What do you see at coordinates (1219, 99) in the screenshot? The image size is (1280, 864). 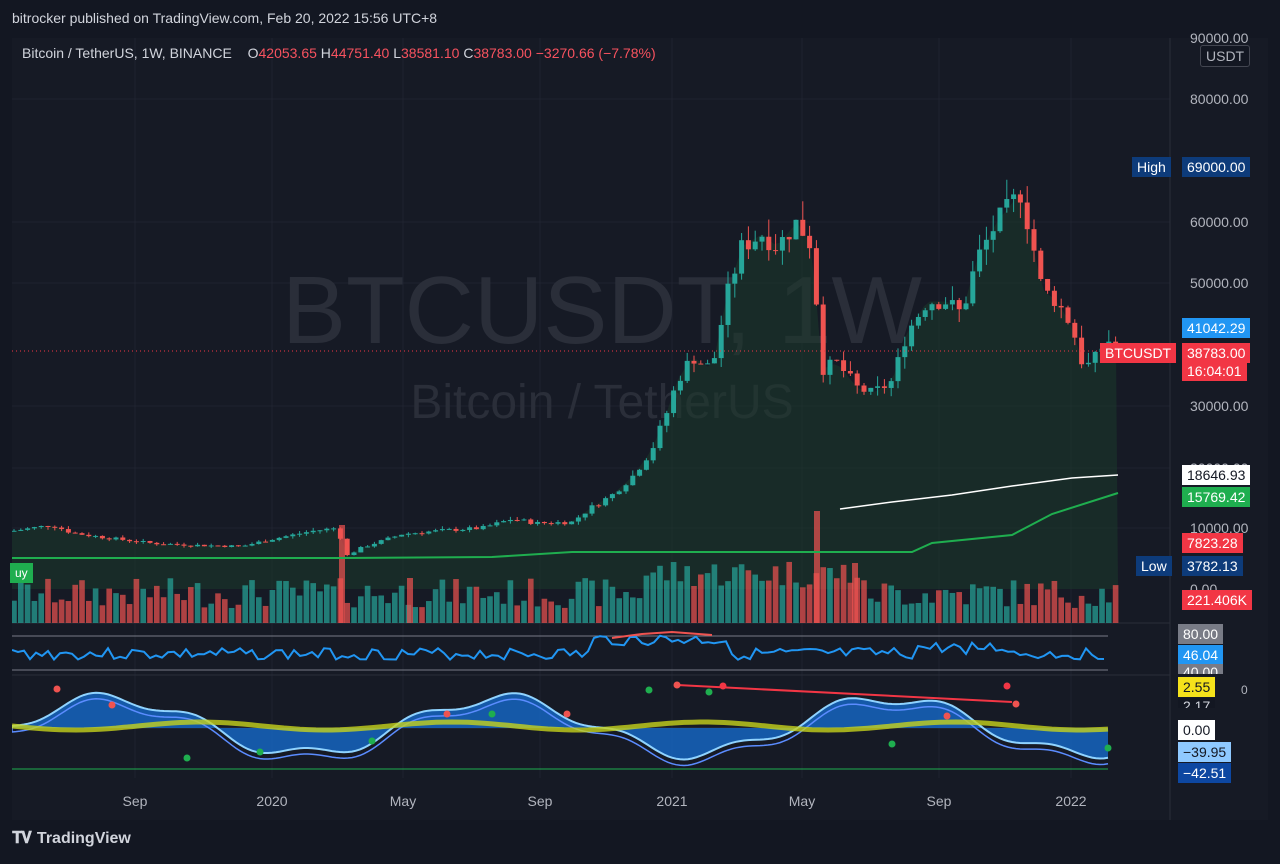 I see `price-tick-80000: 80000.00` at bounding box center [1219, 99].